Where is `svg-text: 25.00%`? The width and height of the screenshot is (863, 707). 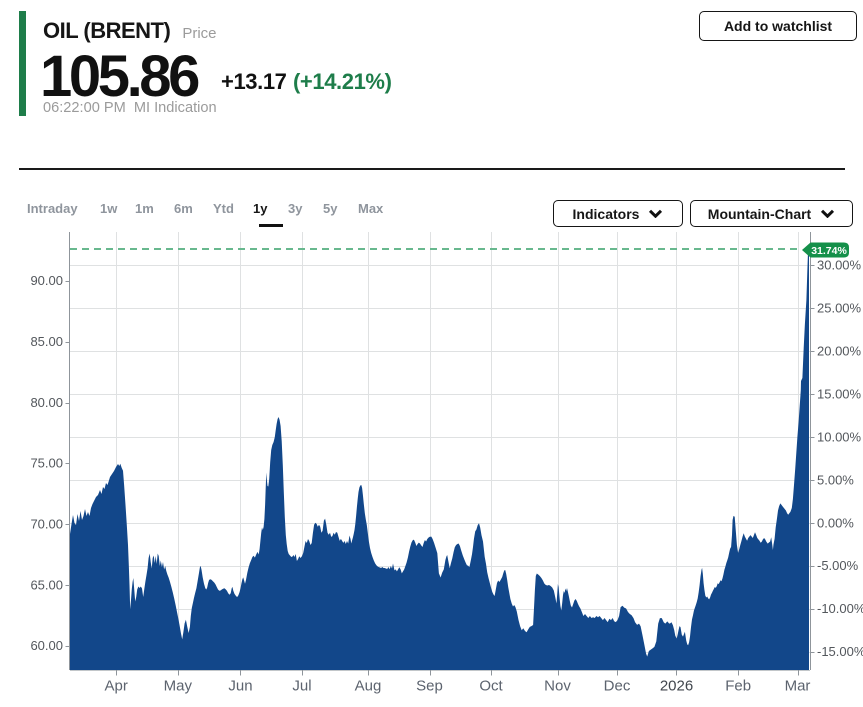
svg-text: 25.00% is located at coordinates (839, 308).